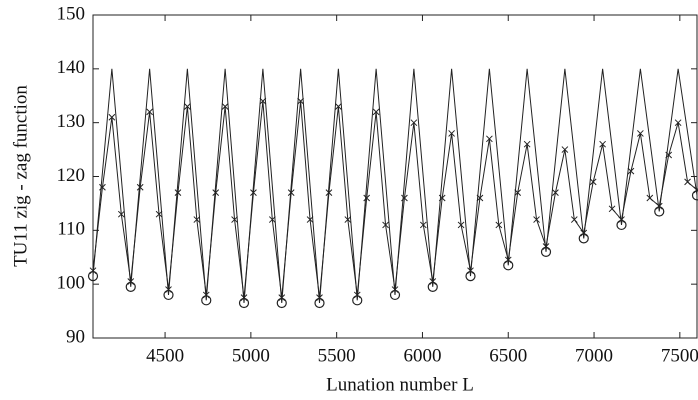 This screenshot has width=698, height=400. What do you see at coordinates (71, 229) in the screenshot?
I see `y-tick-label: 110` at bounding box center [71, 229].